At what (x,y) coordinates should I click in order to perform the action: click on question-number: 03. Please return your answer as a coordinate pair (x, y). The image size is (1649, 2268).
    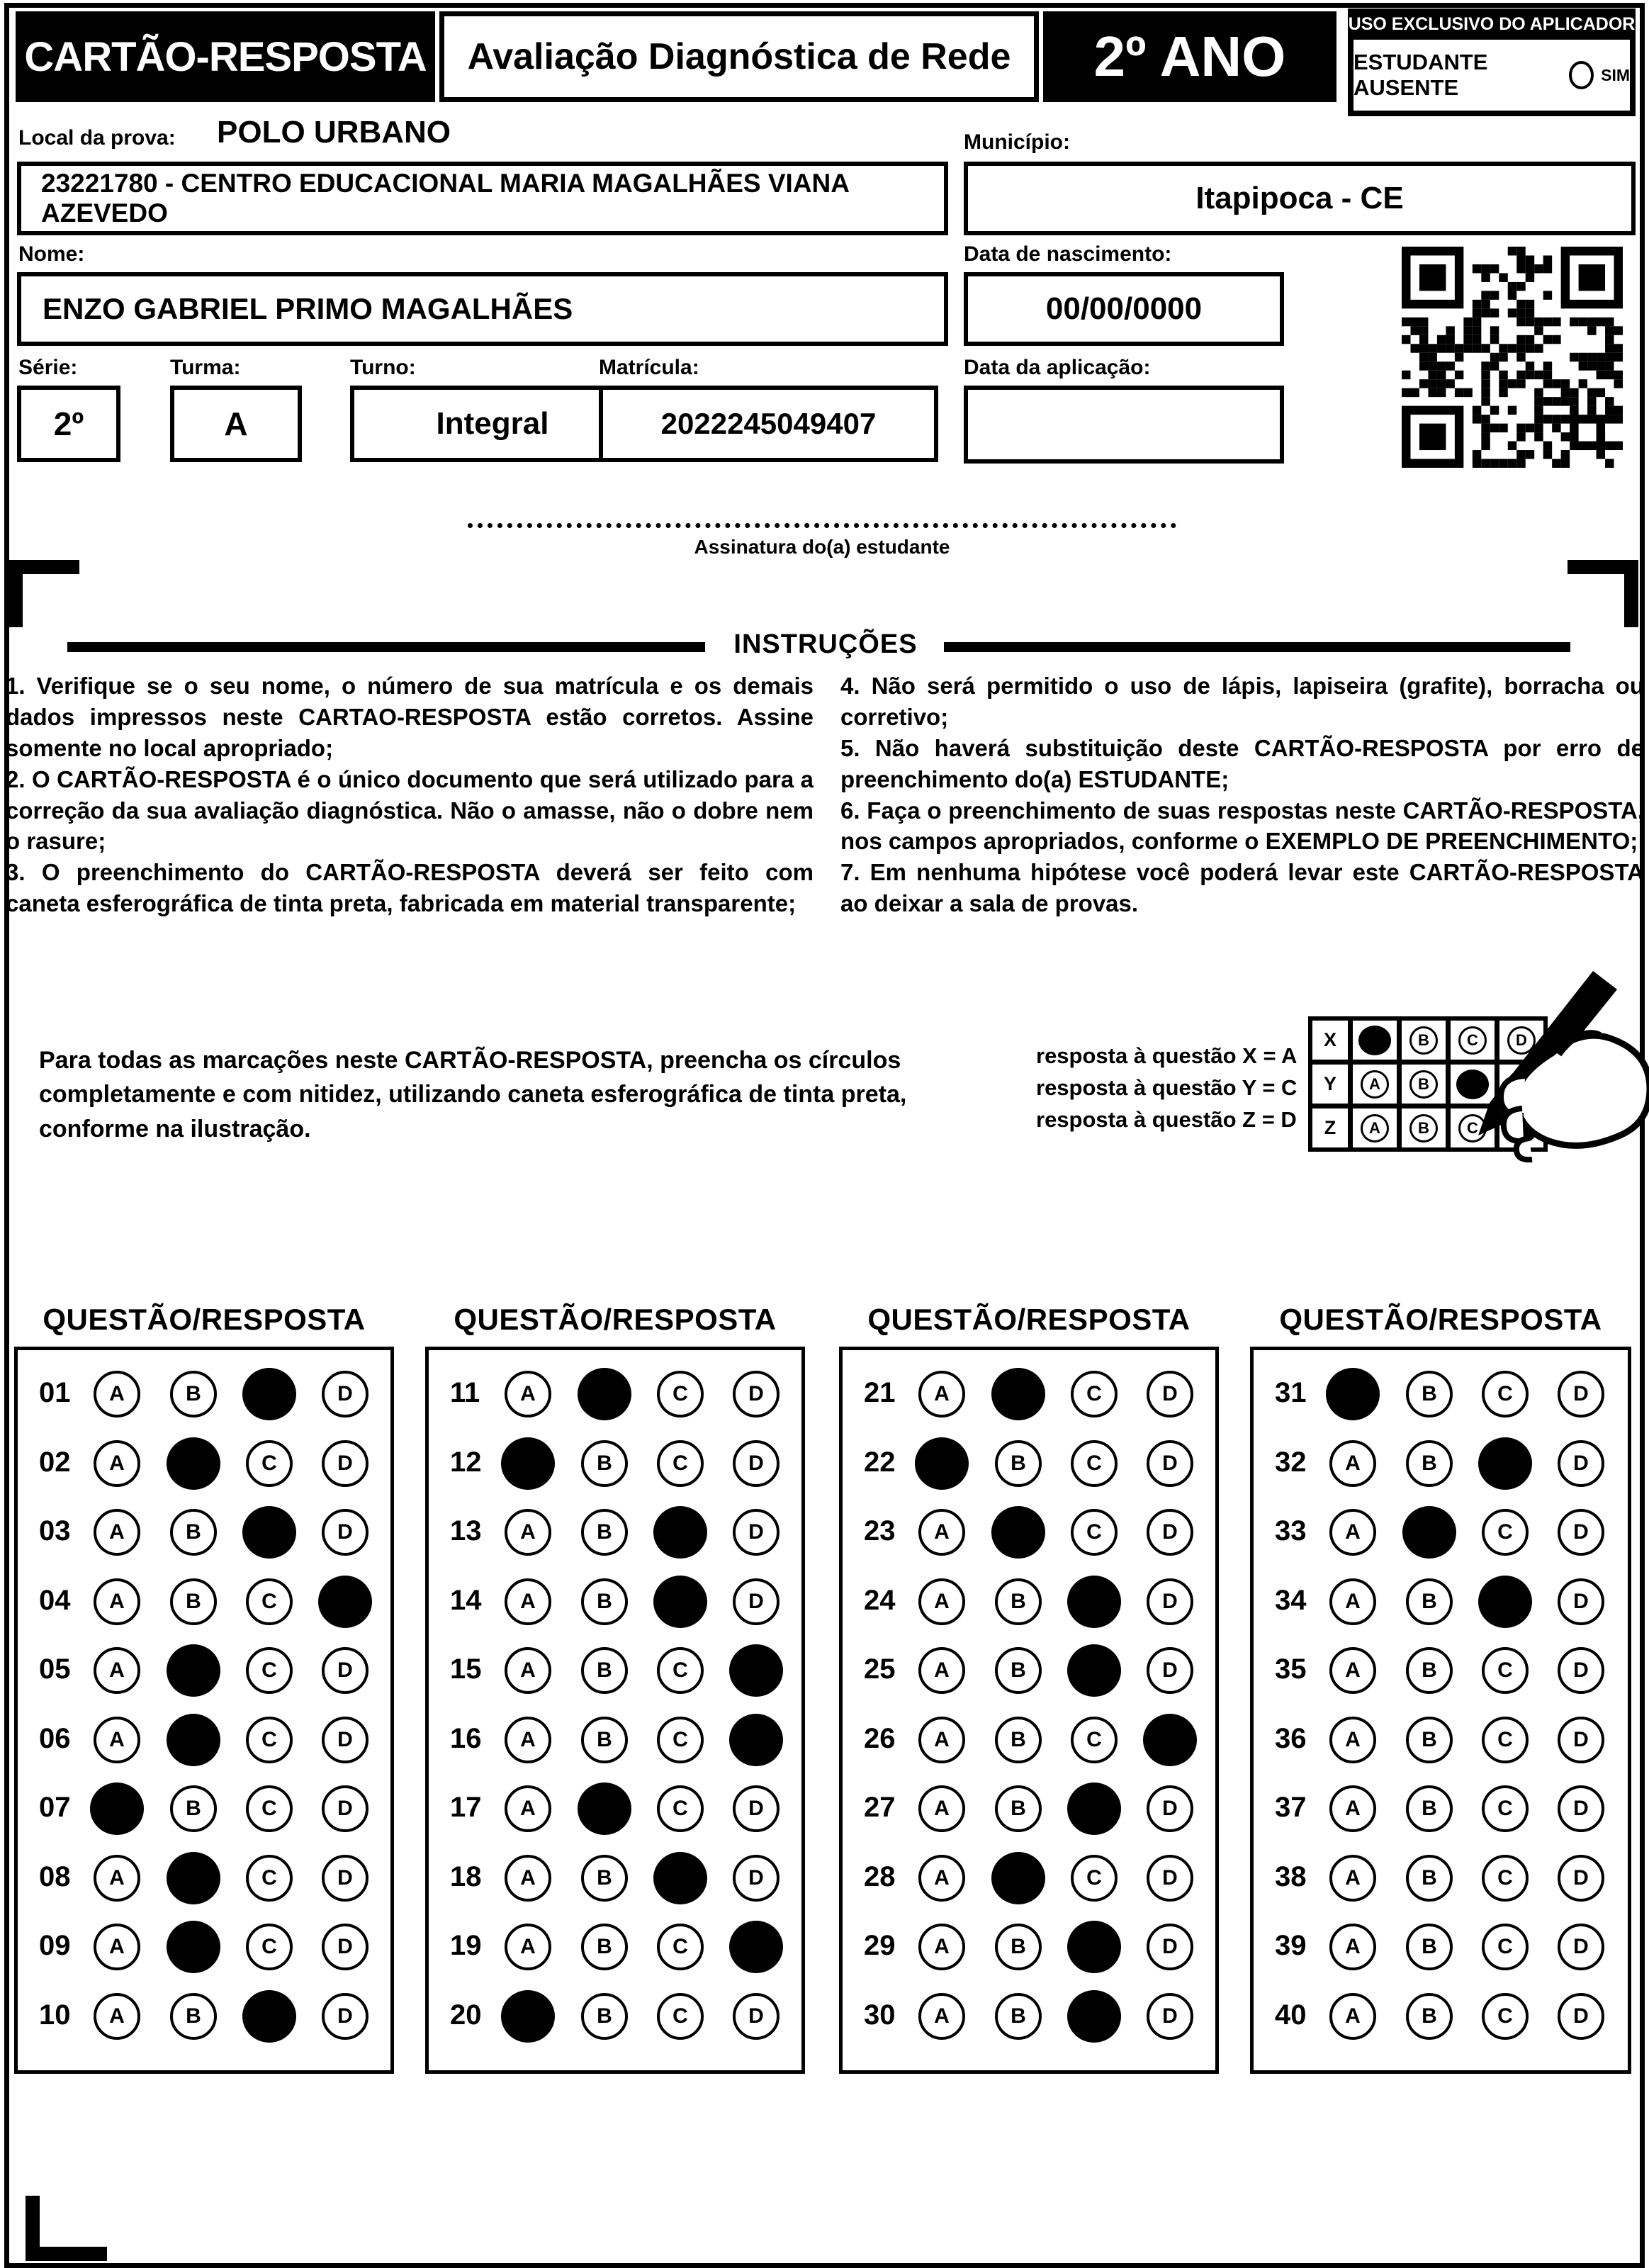
    Looking at the image, I should click on (55, 1530).